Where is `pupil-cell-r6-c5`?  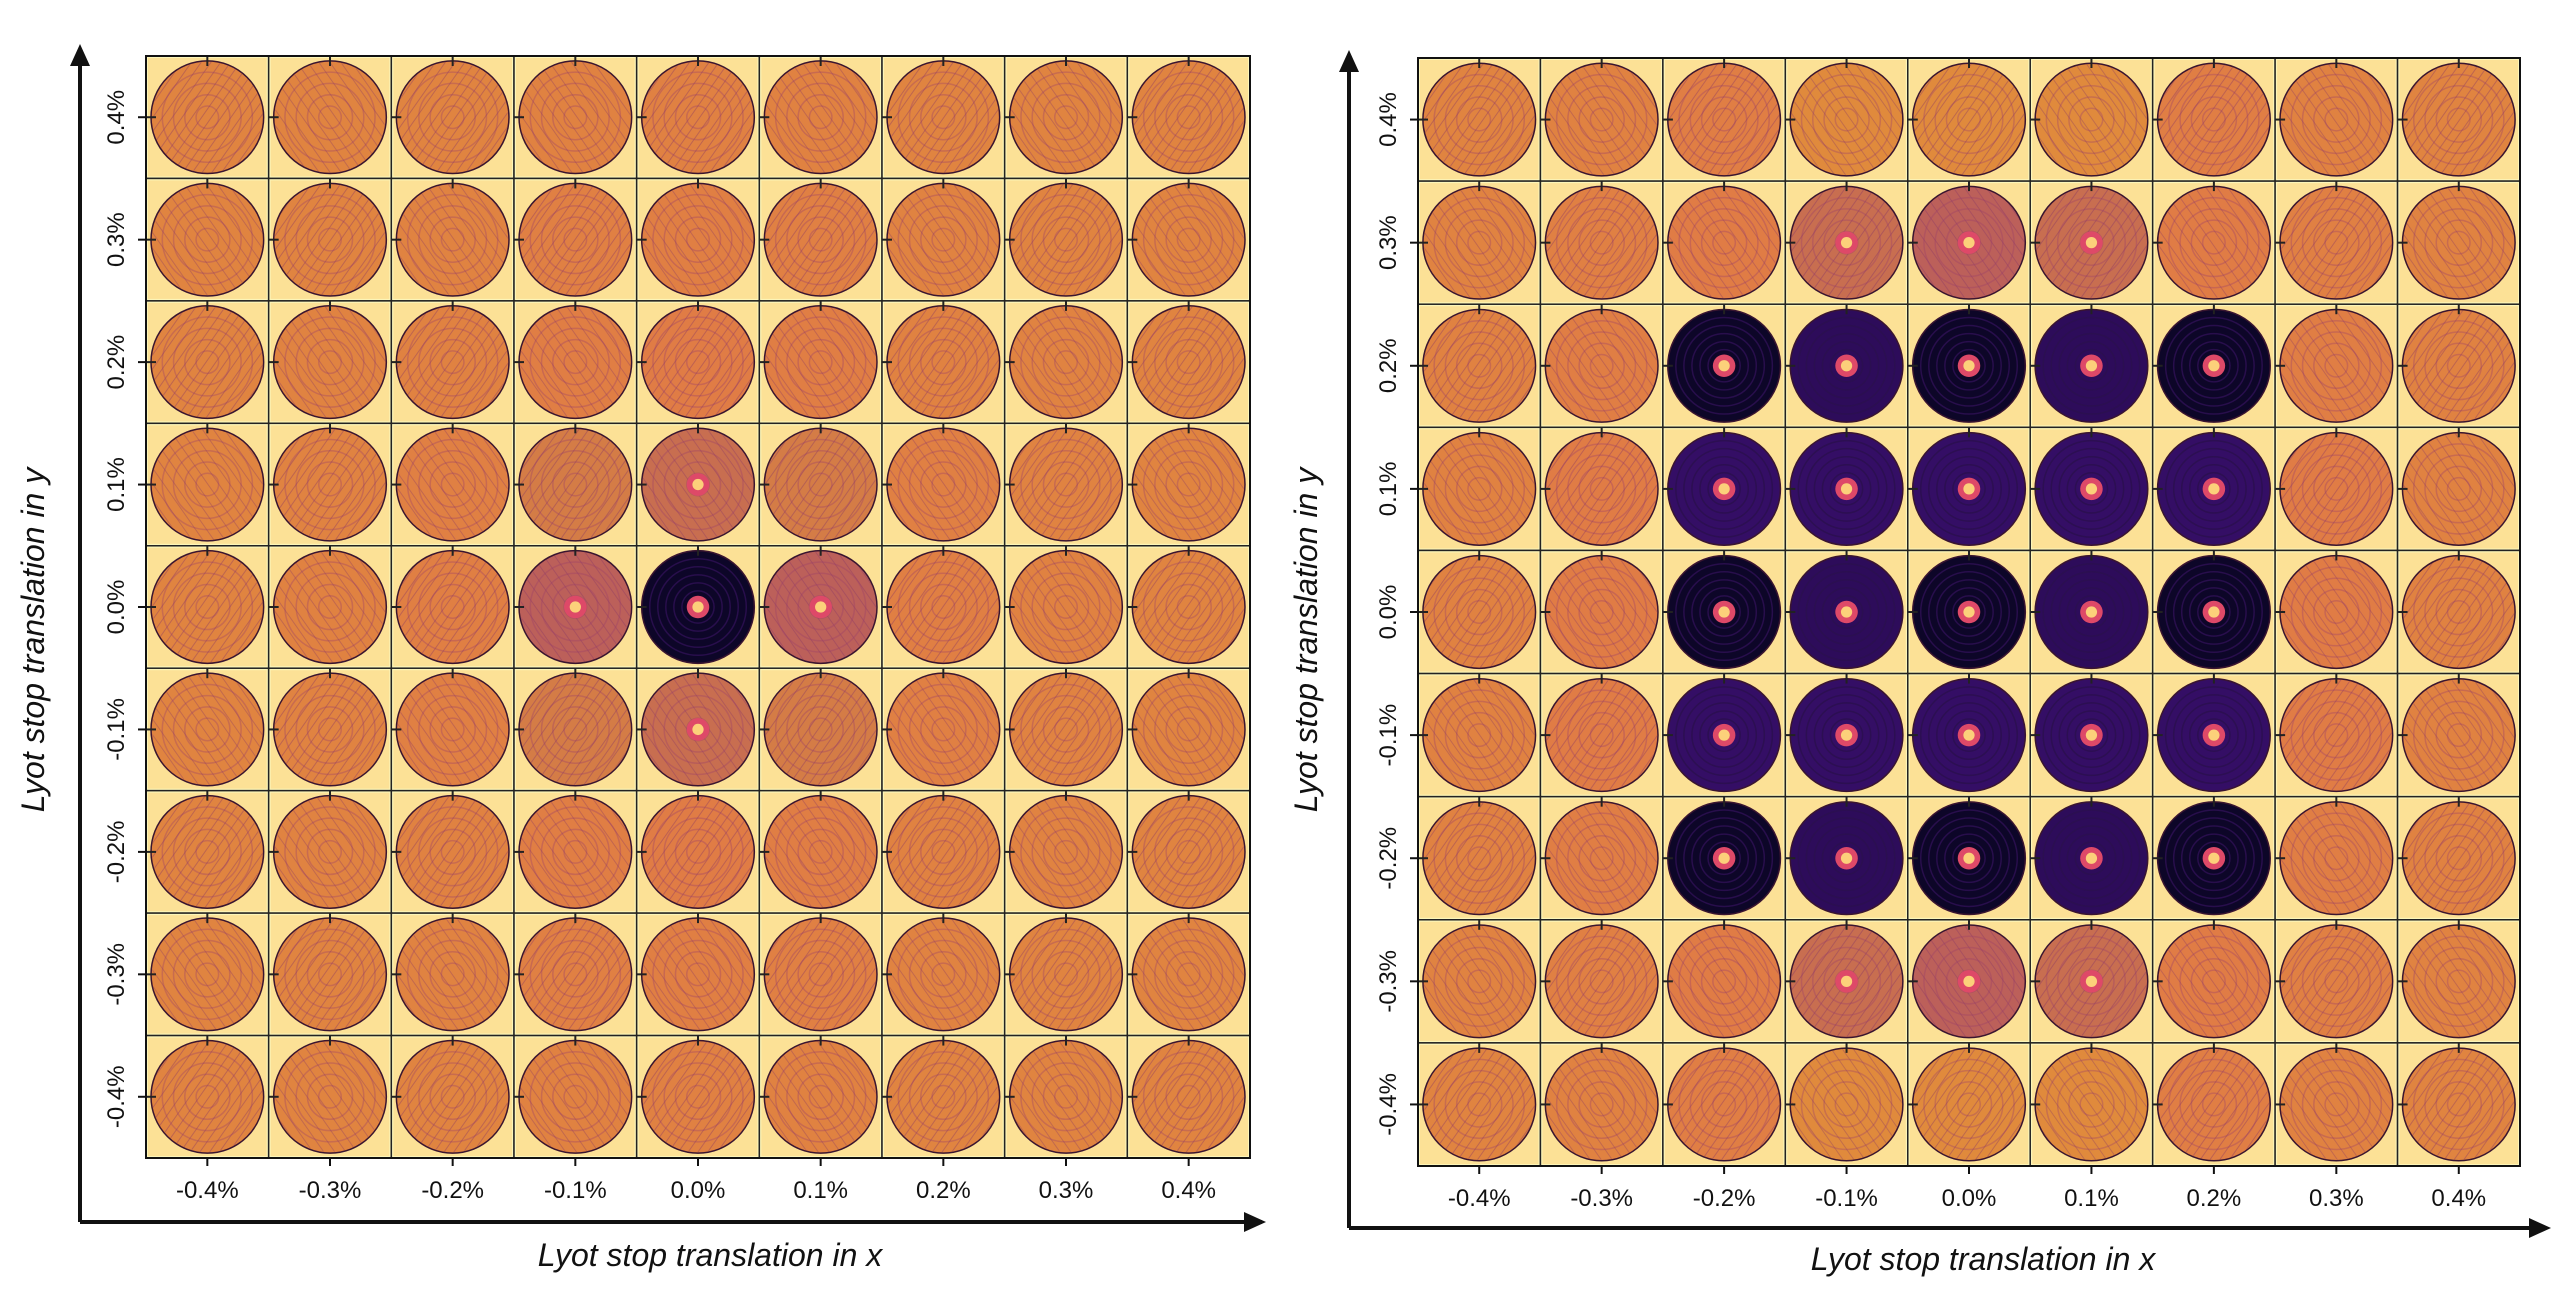 pupil-cell-r6-c5 is located at coordinates (820, 851).